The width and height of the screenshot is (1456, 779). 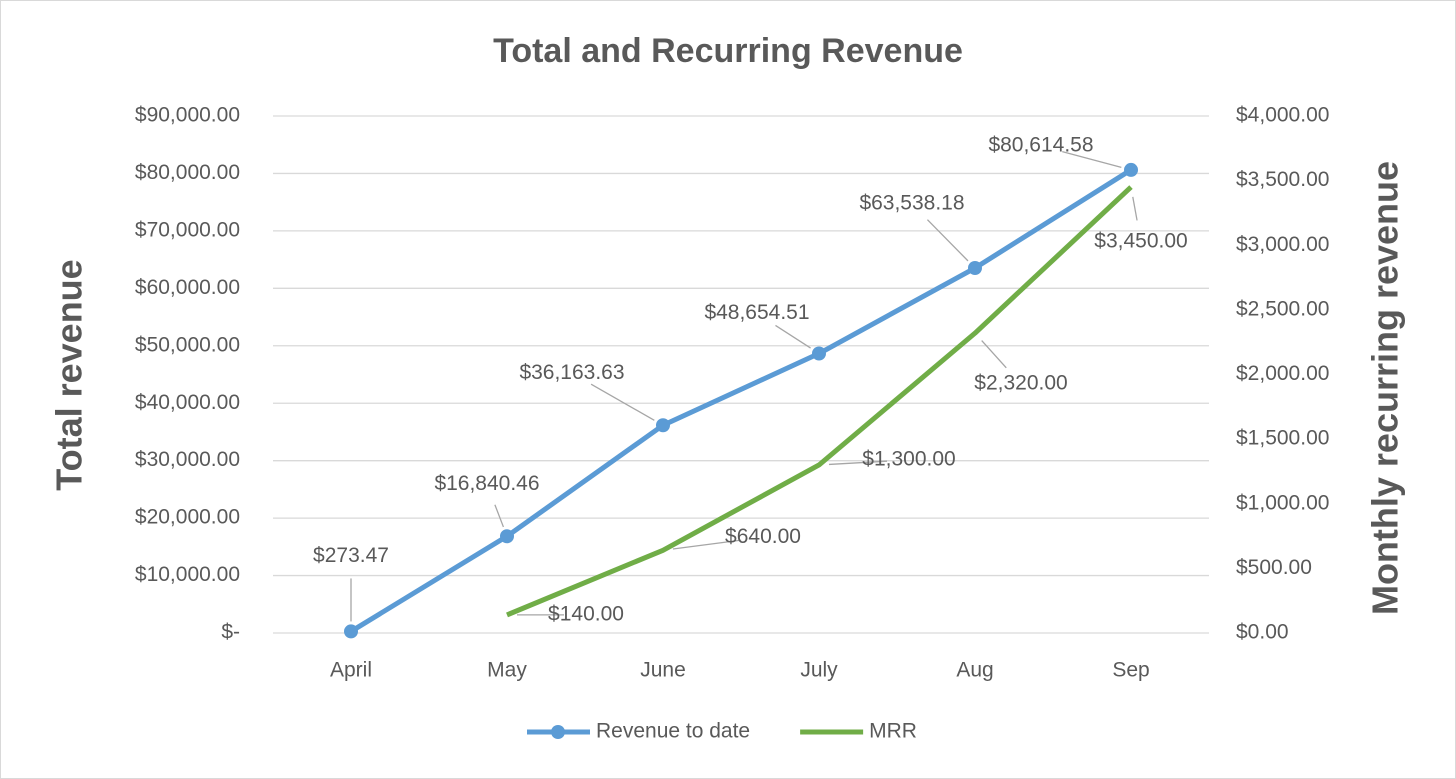 I want to click on y2-tick-label: $500.00, so click(x=1274, y=567).